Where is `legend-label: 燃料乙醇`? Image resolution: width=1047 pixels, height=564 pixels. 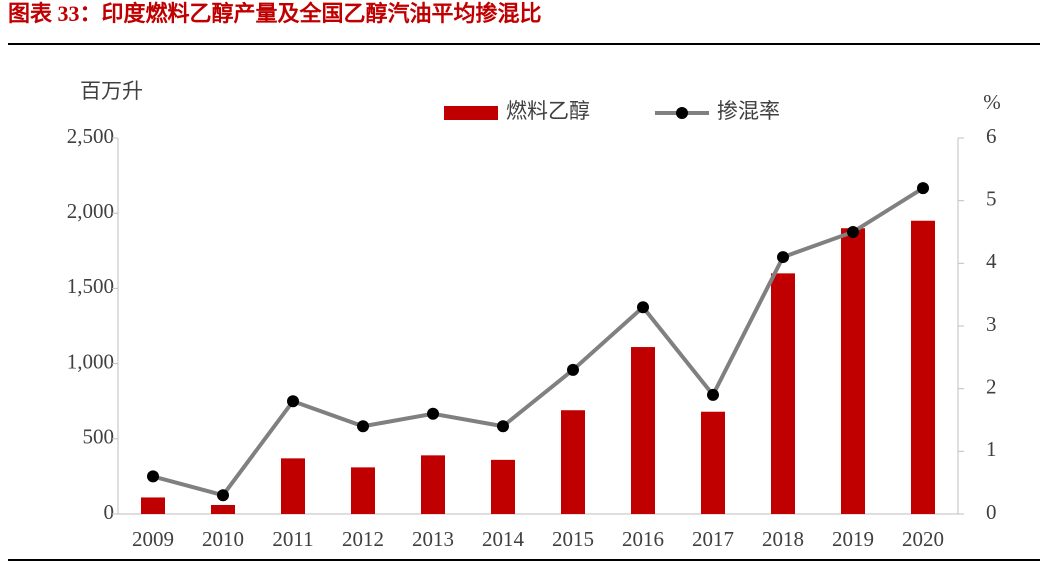 legend-label: 燃料乙醇 is located at coordinates (548, 111).